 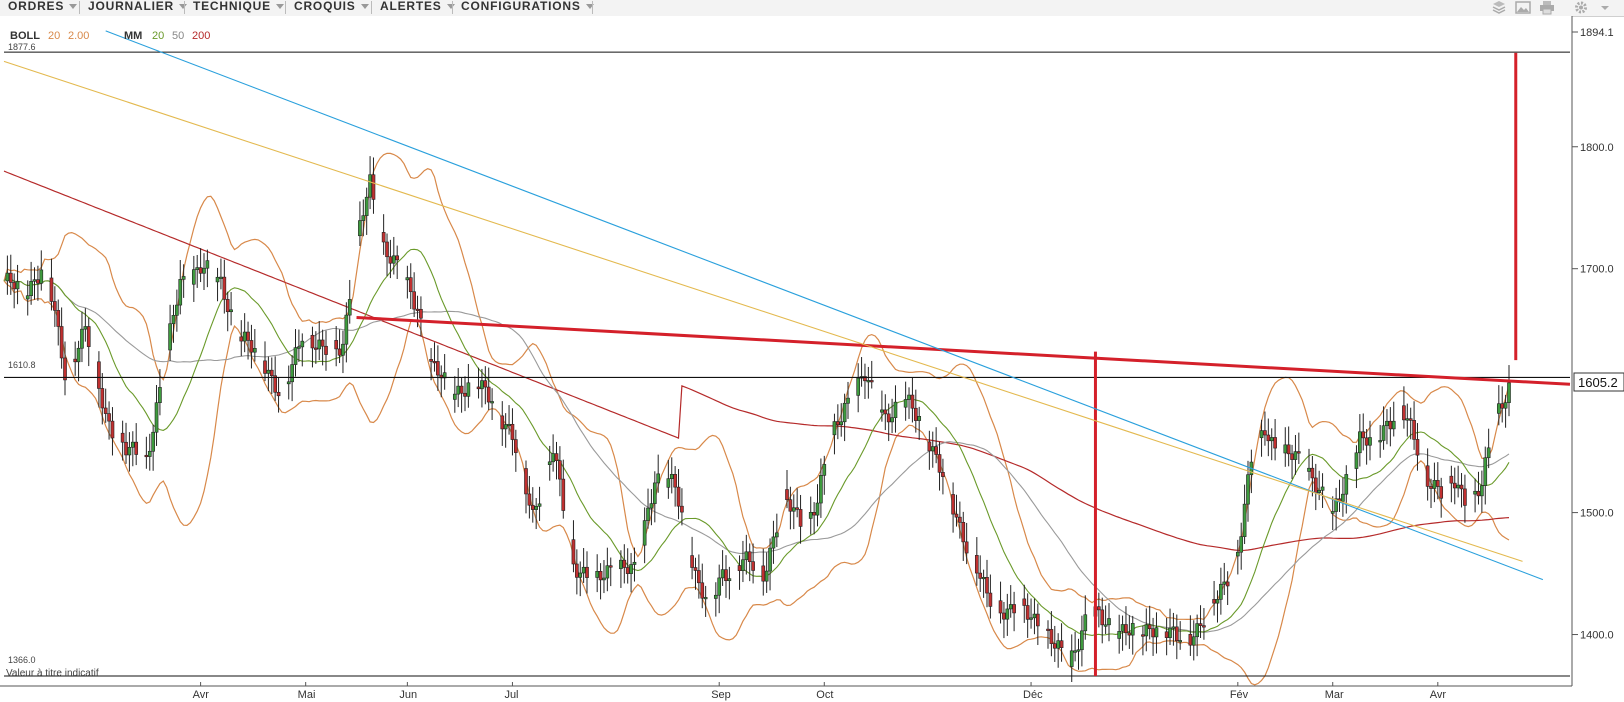 I want to click on legend-boll-name: BOLL, so click(x=25, y=36).